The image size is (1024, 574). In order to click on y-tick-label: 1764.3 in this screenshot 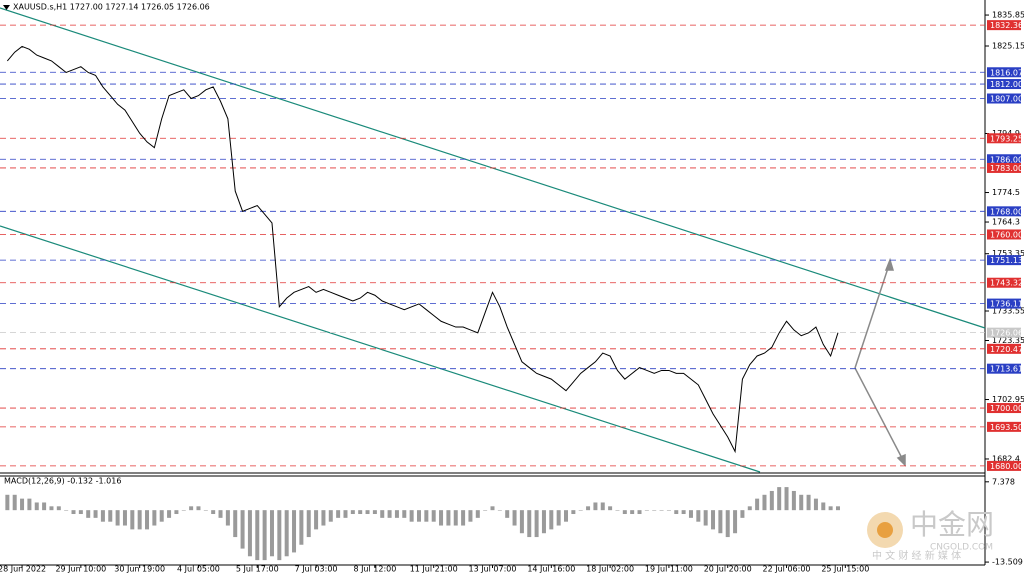, I will do `click(1006, 222)`.